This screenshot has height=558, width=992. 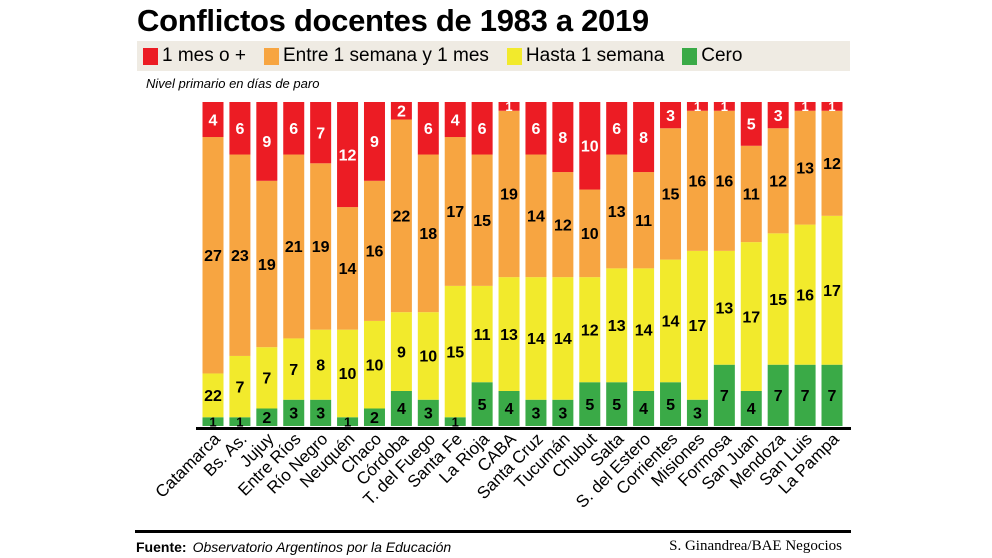 I want to click on data-label: 18, so click(x=428, y=234).